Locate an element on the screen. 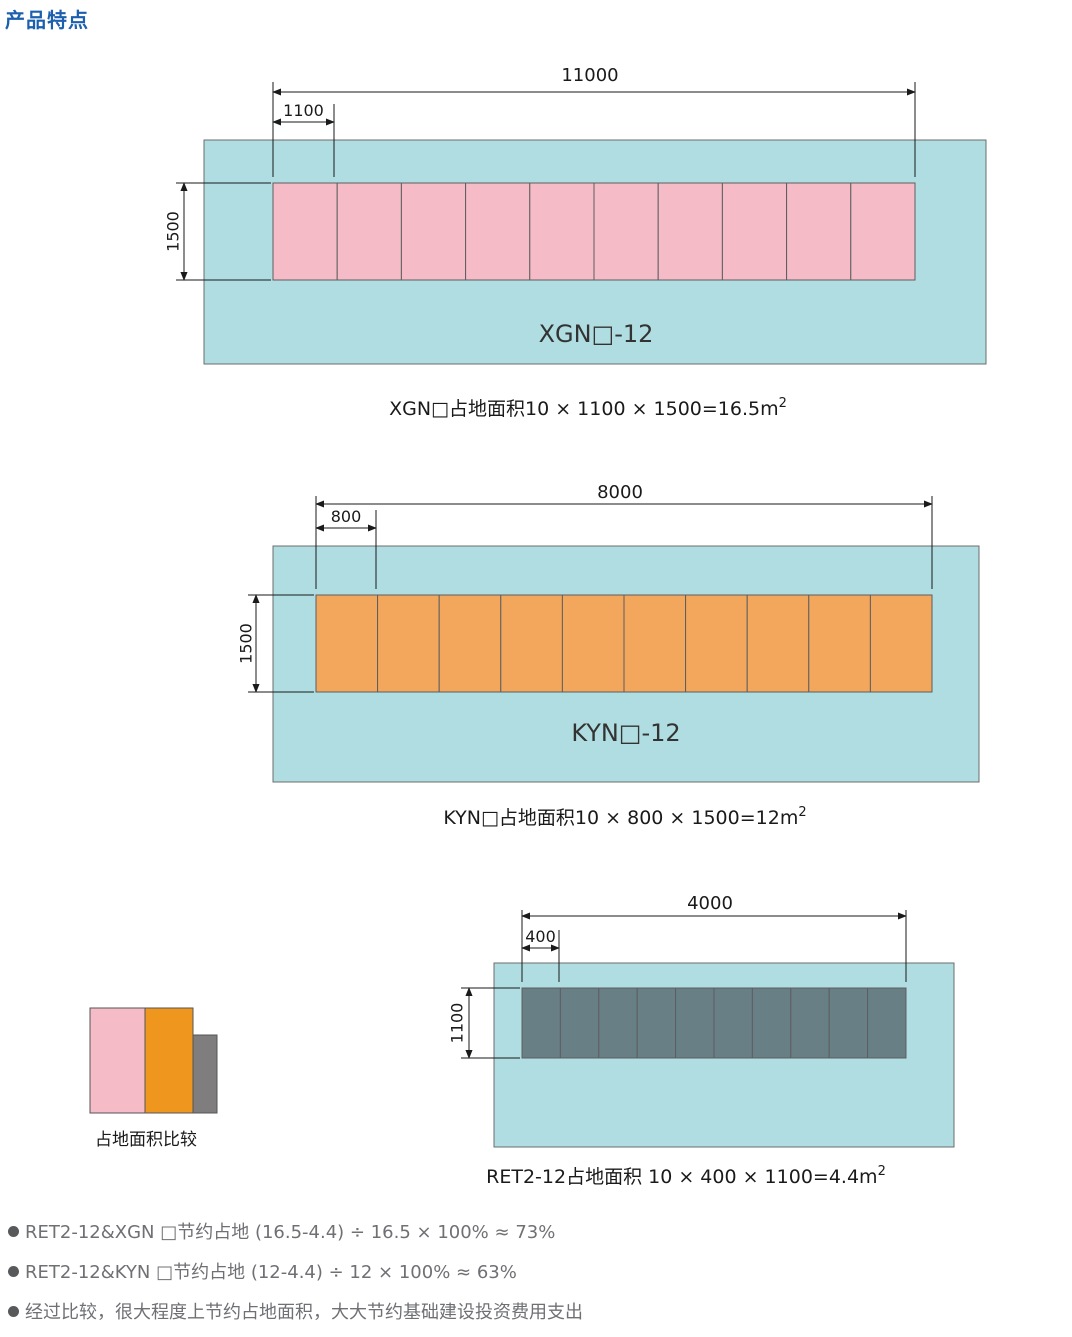  bullet-item-conclusion: 经过比较，很大程度上节约占地面积，大大节约基础建设投资费用支出 is located at coordinates (295, 1311).